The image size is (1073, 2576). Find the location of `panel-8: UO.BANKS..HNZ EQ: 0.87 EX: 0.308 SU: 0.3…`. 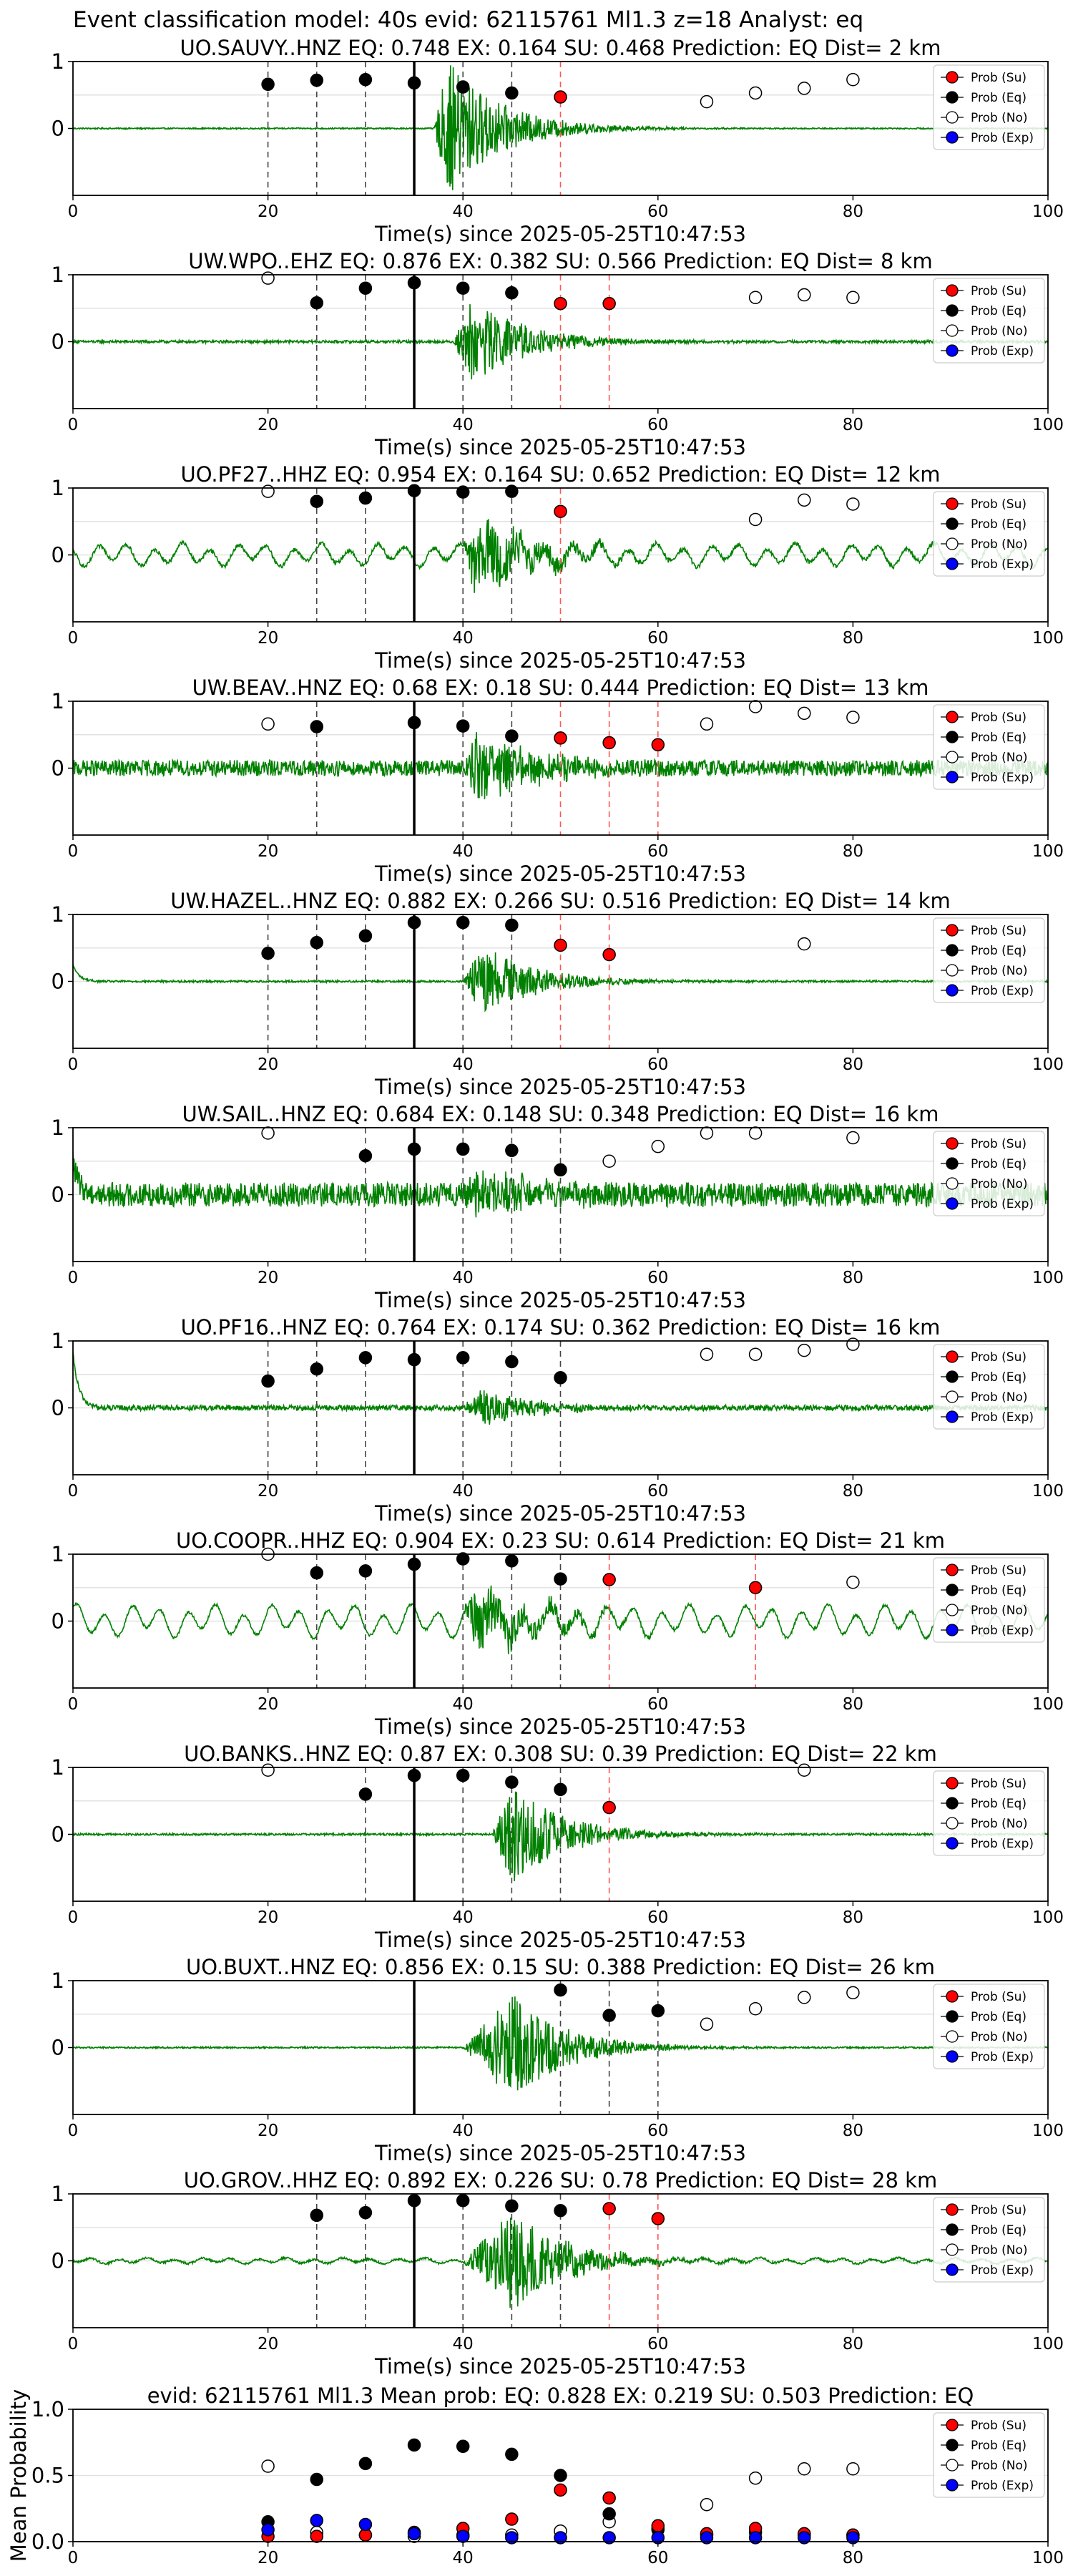

panel-8: UO.BANKS..HNZ EQ: 0.87 EX: 0.308 SU: 0.3… is located at coordinates (558, 1847).